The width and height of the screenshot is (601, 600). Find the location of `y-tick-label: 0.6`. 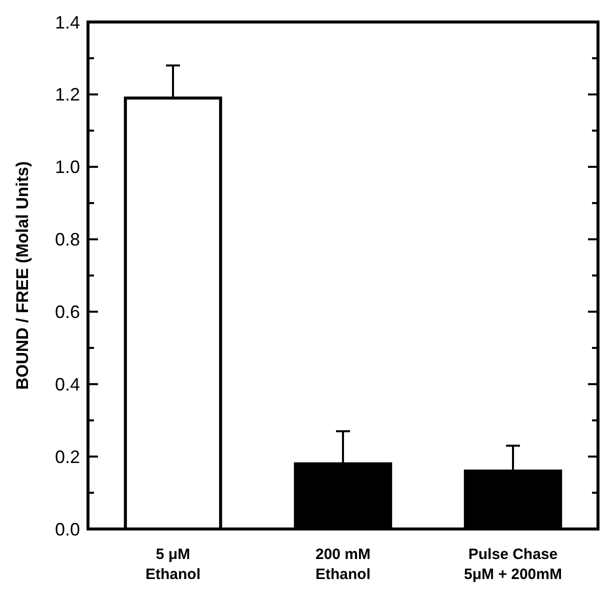

y-tick-label: 0.6 is located at coordinates (67, 312).